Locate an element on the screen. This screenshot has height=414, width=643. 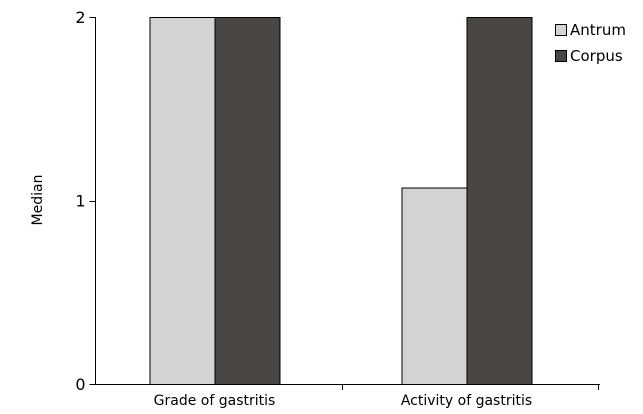
x-ticks is located at coordinates (470, 387).